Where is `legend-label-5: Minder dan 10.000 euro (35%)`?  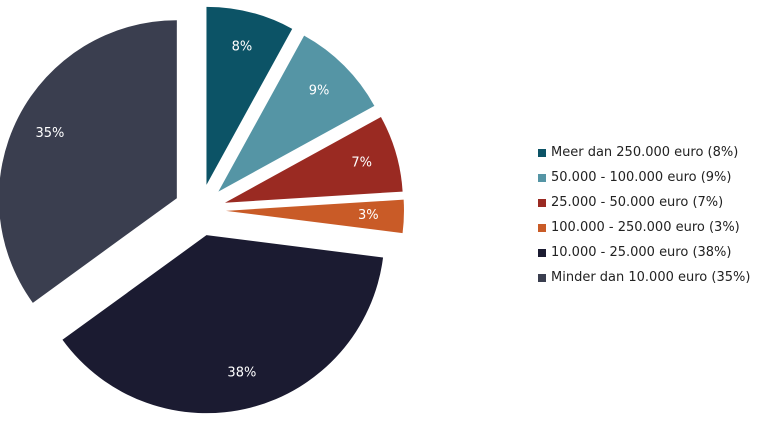
legend-label-5: Minder dan 10.000 euro (35%) is located at coordinates (651, 277).